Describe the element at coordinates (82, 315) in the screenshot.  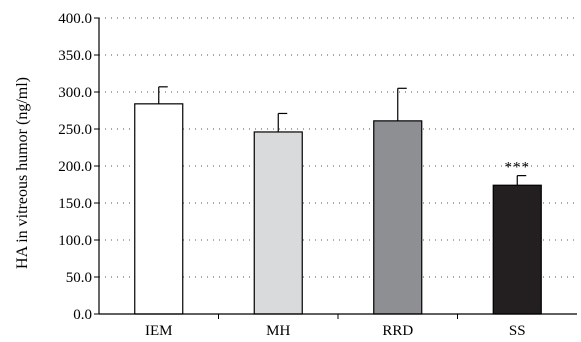
I see `y-tick-label: 0.0` at that location.